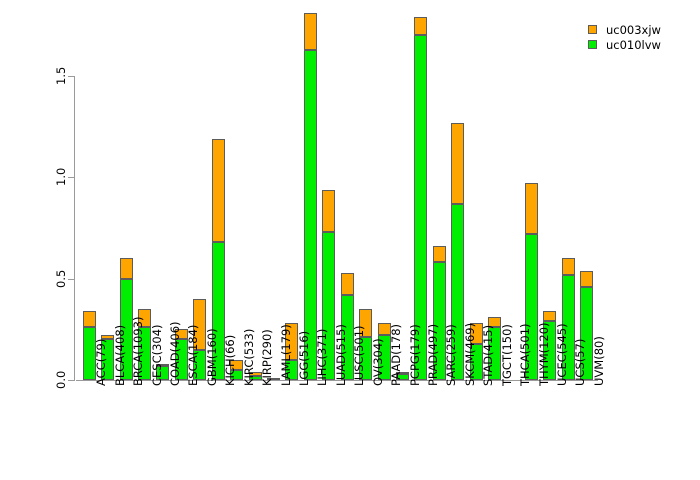  I want to click on x-axis-tick-label: THYM(120), so click(543, 354).